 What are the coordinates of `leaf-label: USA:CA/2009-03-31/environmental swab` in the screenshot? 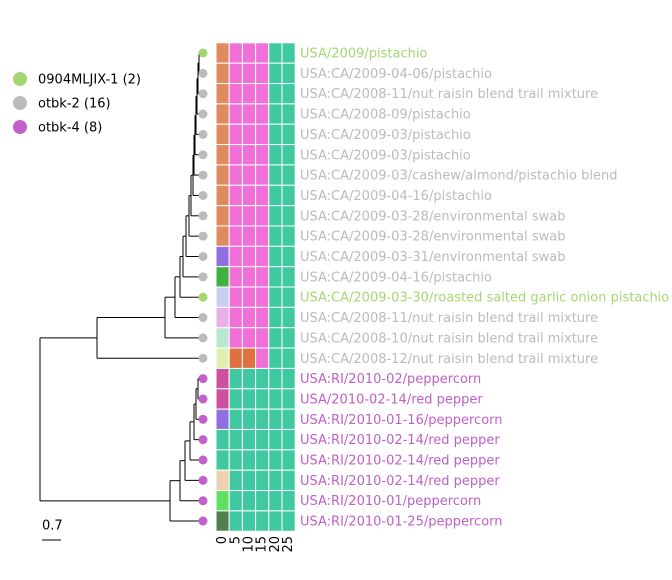 It's located at (432, 257).